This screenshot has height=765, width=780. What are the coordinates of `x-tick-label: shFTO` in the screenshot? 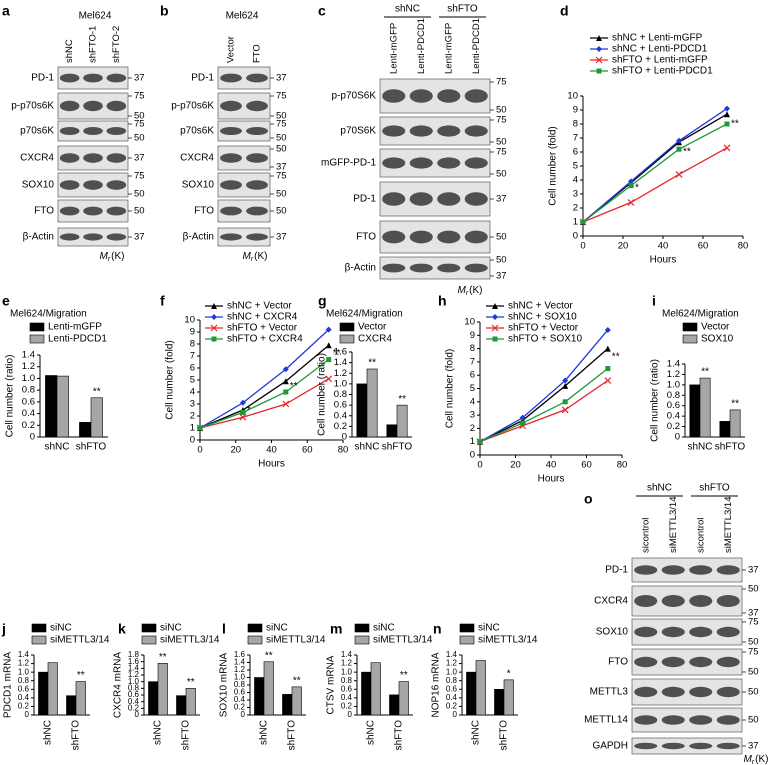 It's located at (292, 735).